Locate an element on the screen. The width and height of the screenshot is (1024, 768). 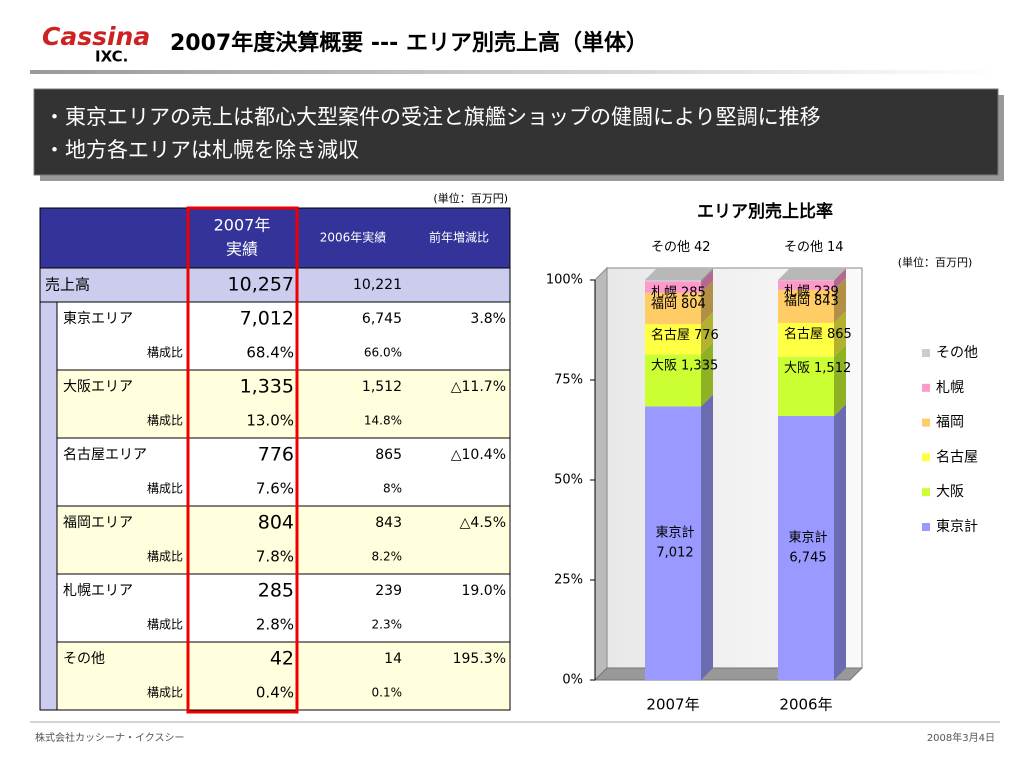
row-label: 大阪エリア is located at coordinates (98, 387).